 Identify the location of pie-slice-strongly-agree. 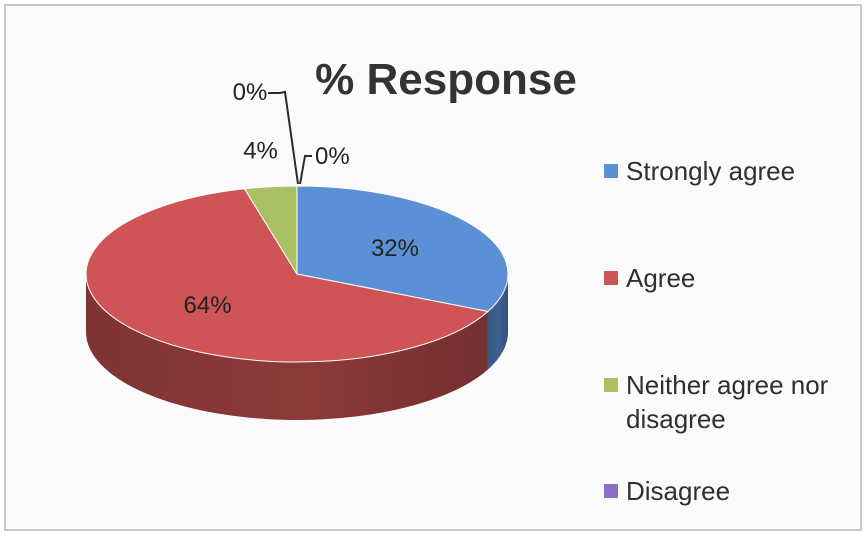
(402, 249).